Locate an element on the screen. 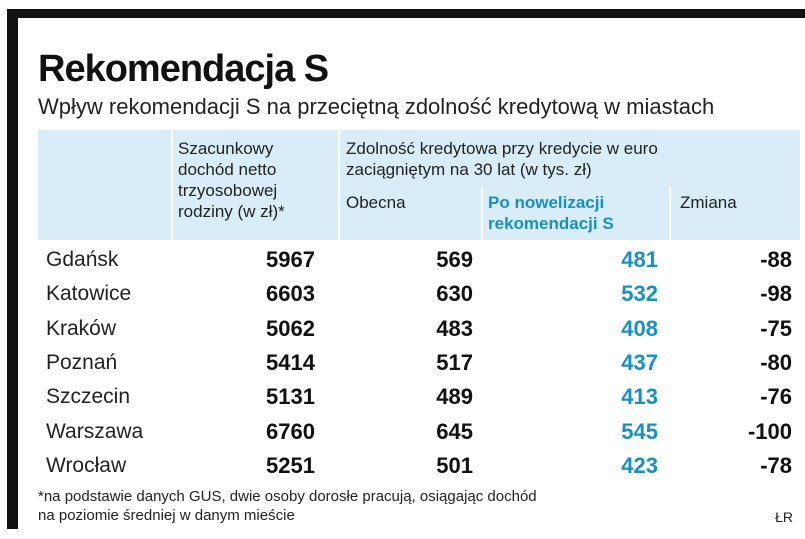 The width and height of the screenshot is (805, 539). header-change: Zmiana is located at coordinates (708, 202).